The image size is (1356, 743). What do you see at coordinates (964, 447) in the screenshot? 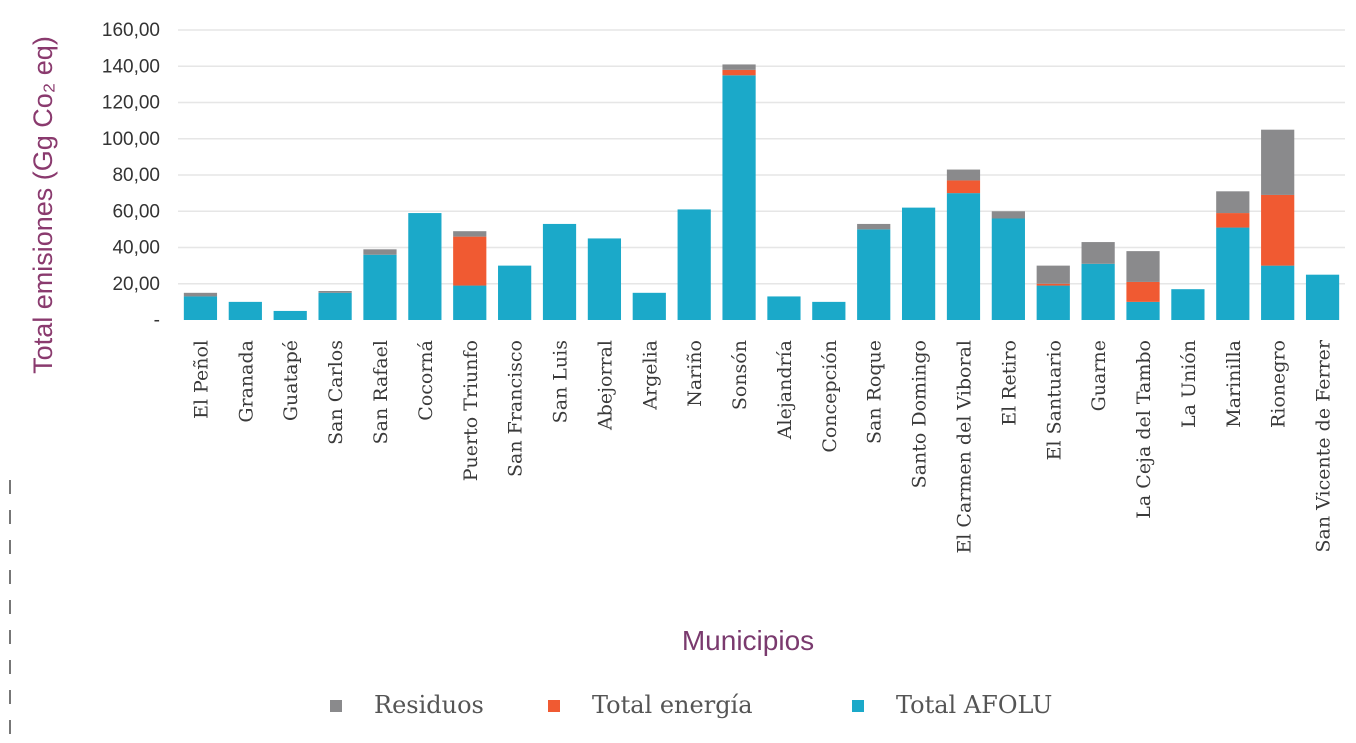
I see `x-tick-label: El Carmen del Viboral` at bounding box center [964, 447].